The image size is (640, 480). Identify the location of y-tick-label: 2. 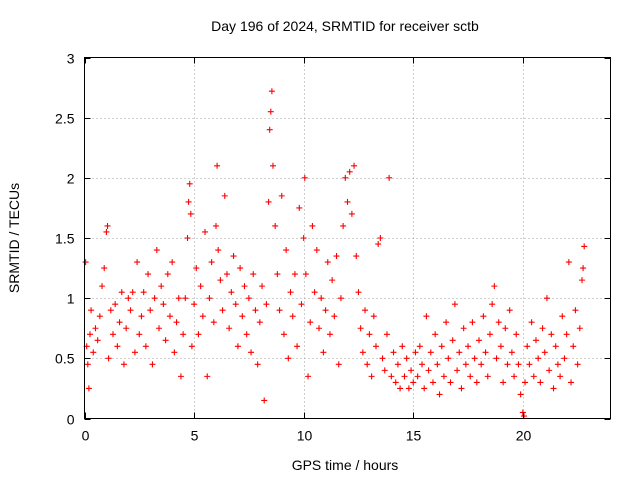
(71, 179).